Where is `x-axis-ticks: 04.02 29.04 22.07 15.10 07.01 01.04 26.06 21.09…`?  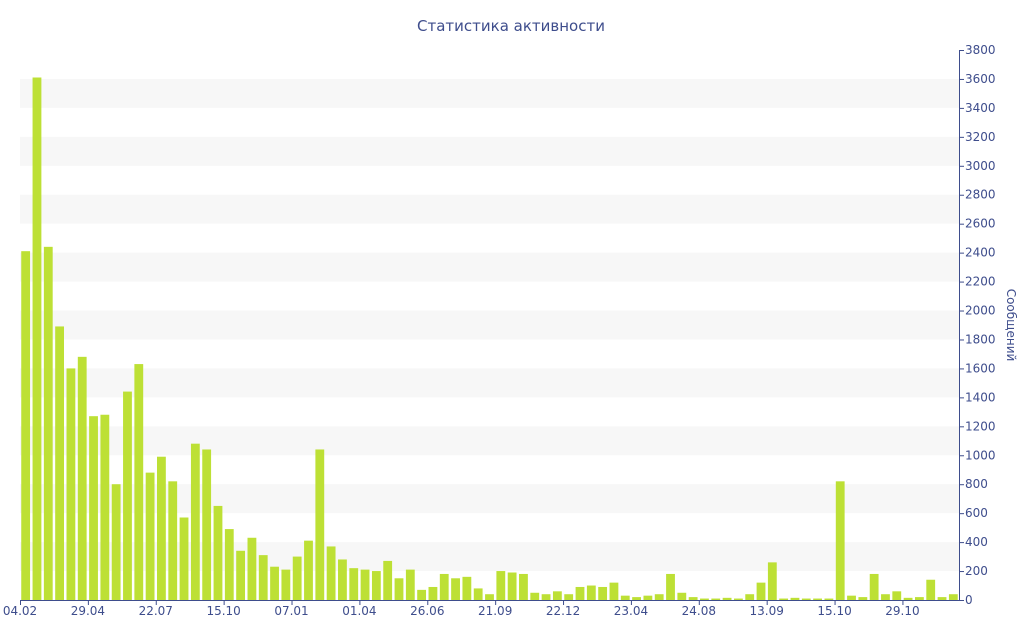
x-axis-ticks: 04.02 29.04 22.07 15.10 07.01 01.04 26.06 21.09… is located at coordinates (461, 609).